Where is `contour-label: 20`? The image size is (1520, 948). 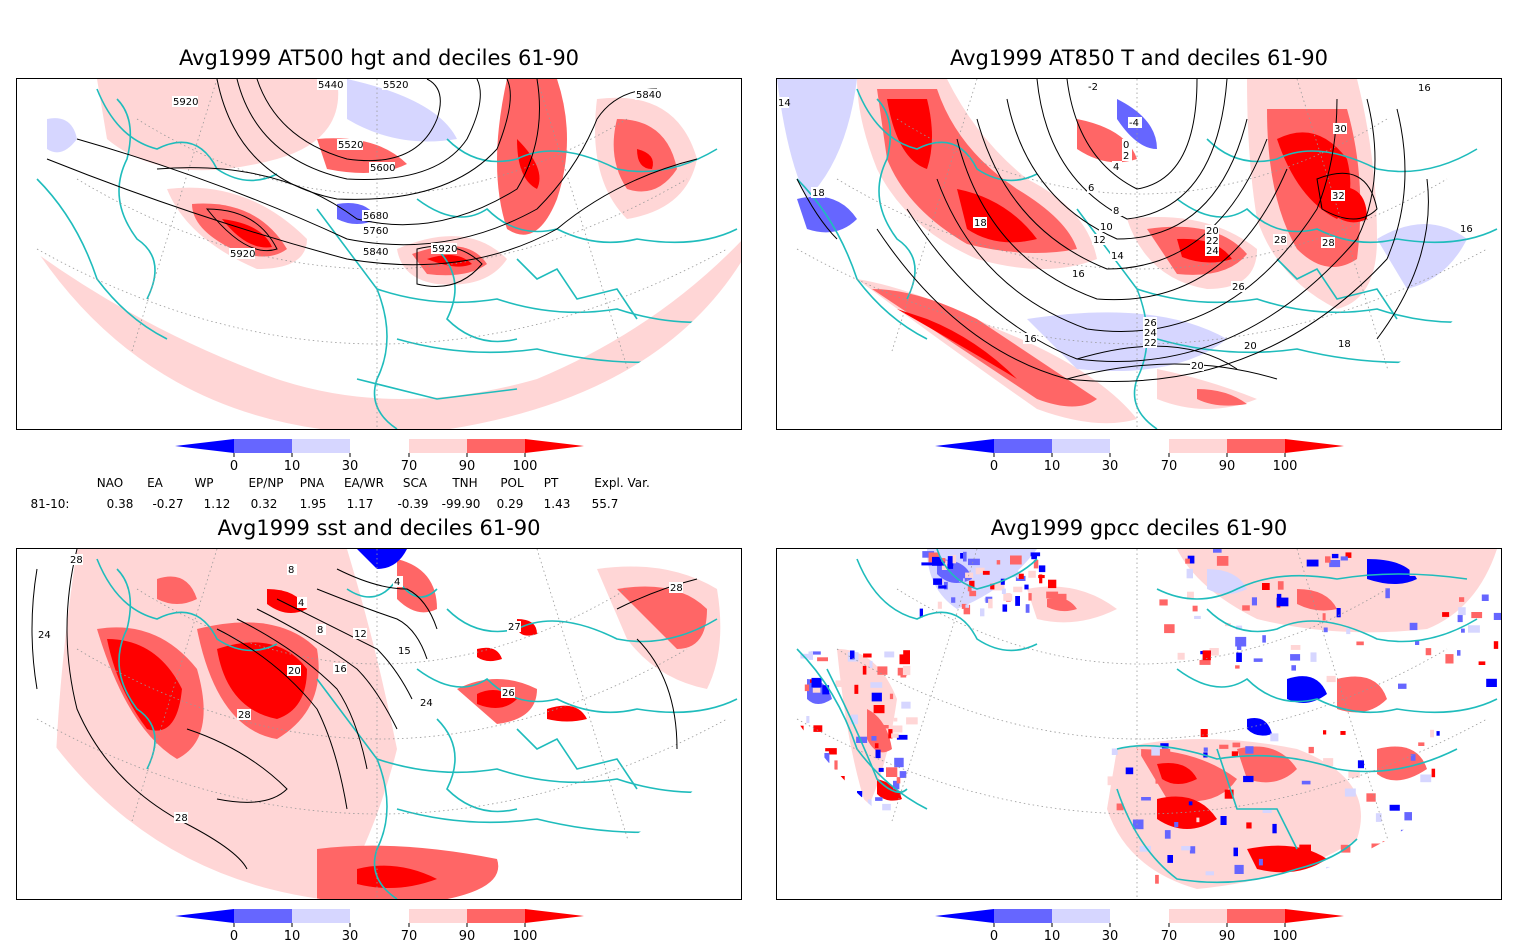 contour-label: 20 is located at coordinates (294, 671).